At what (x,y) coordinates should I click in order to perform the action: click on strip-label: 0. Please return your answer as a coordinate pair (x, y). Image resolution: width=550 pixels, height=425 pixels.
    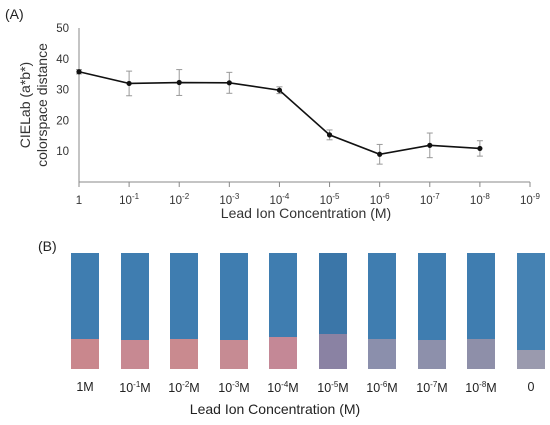
    Looking at the image, I should click on (531, 387).